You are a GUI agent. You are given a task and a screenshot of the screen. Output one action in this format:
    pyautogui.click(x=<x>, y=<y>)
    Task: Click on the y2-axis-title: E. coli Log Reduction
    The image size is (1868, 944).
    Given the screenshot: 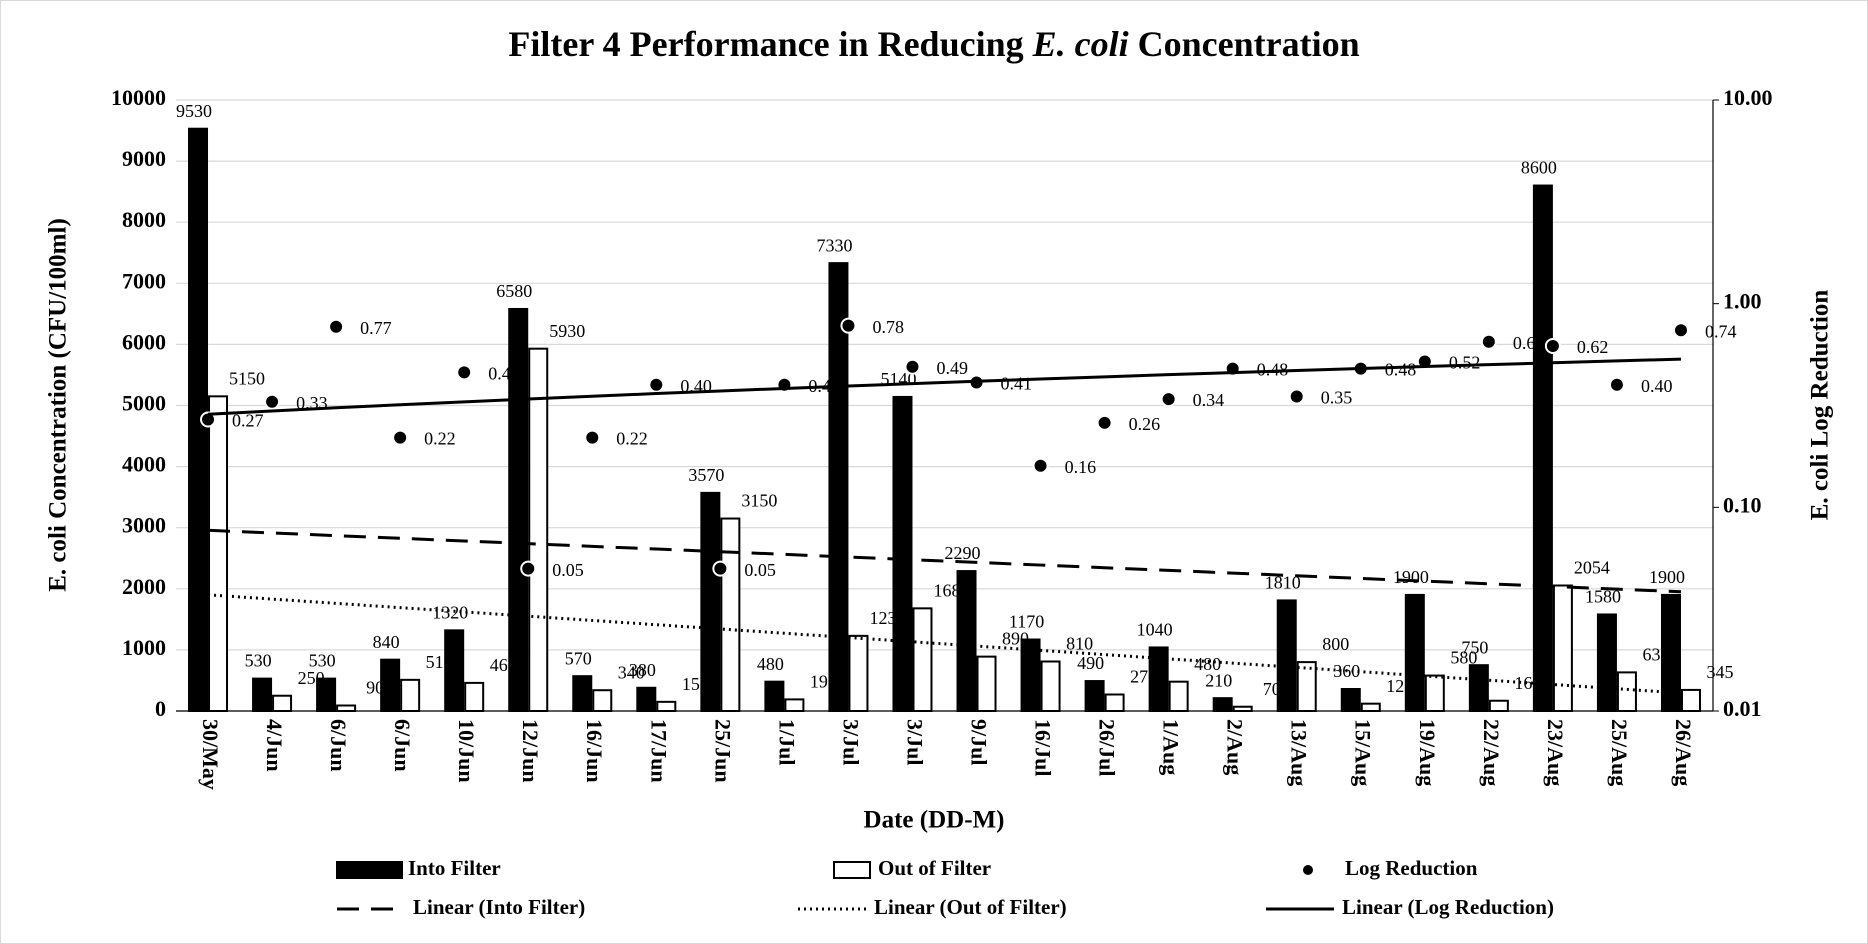 What is the action you would take?
    pyautogui.click(x=1820, y=405)
    